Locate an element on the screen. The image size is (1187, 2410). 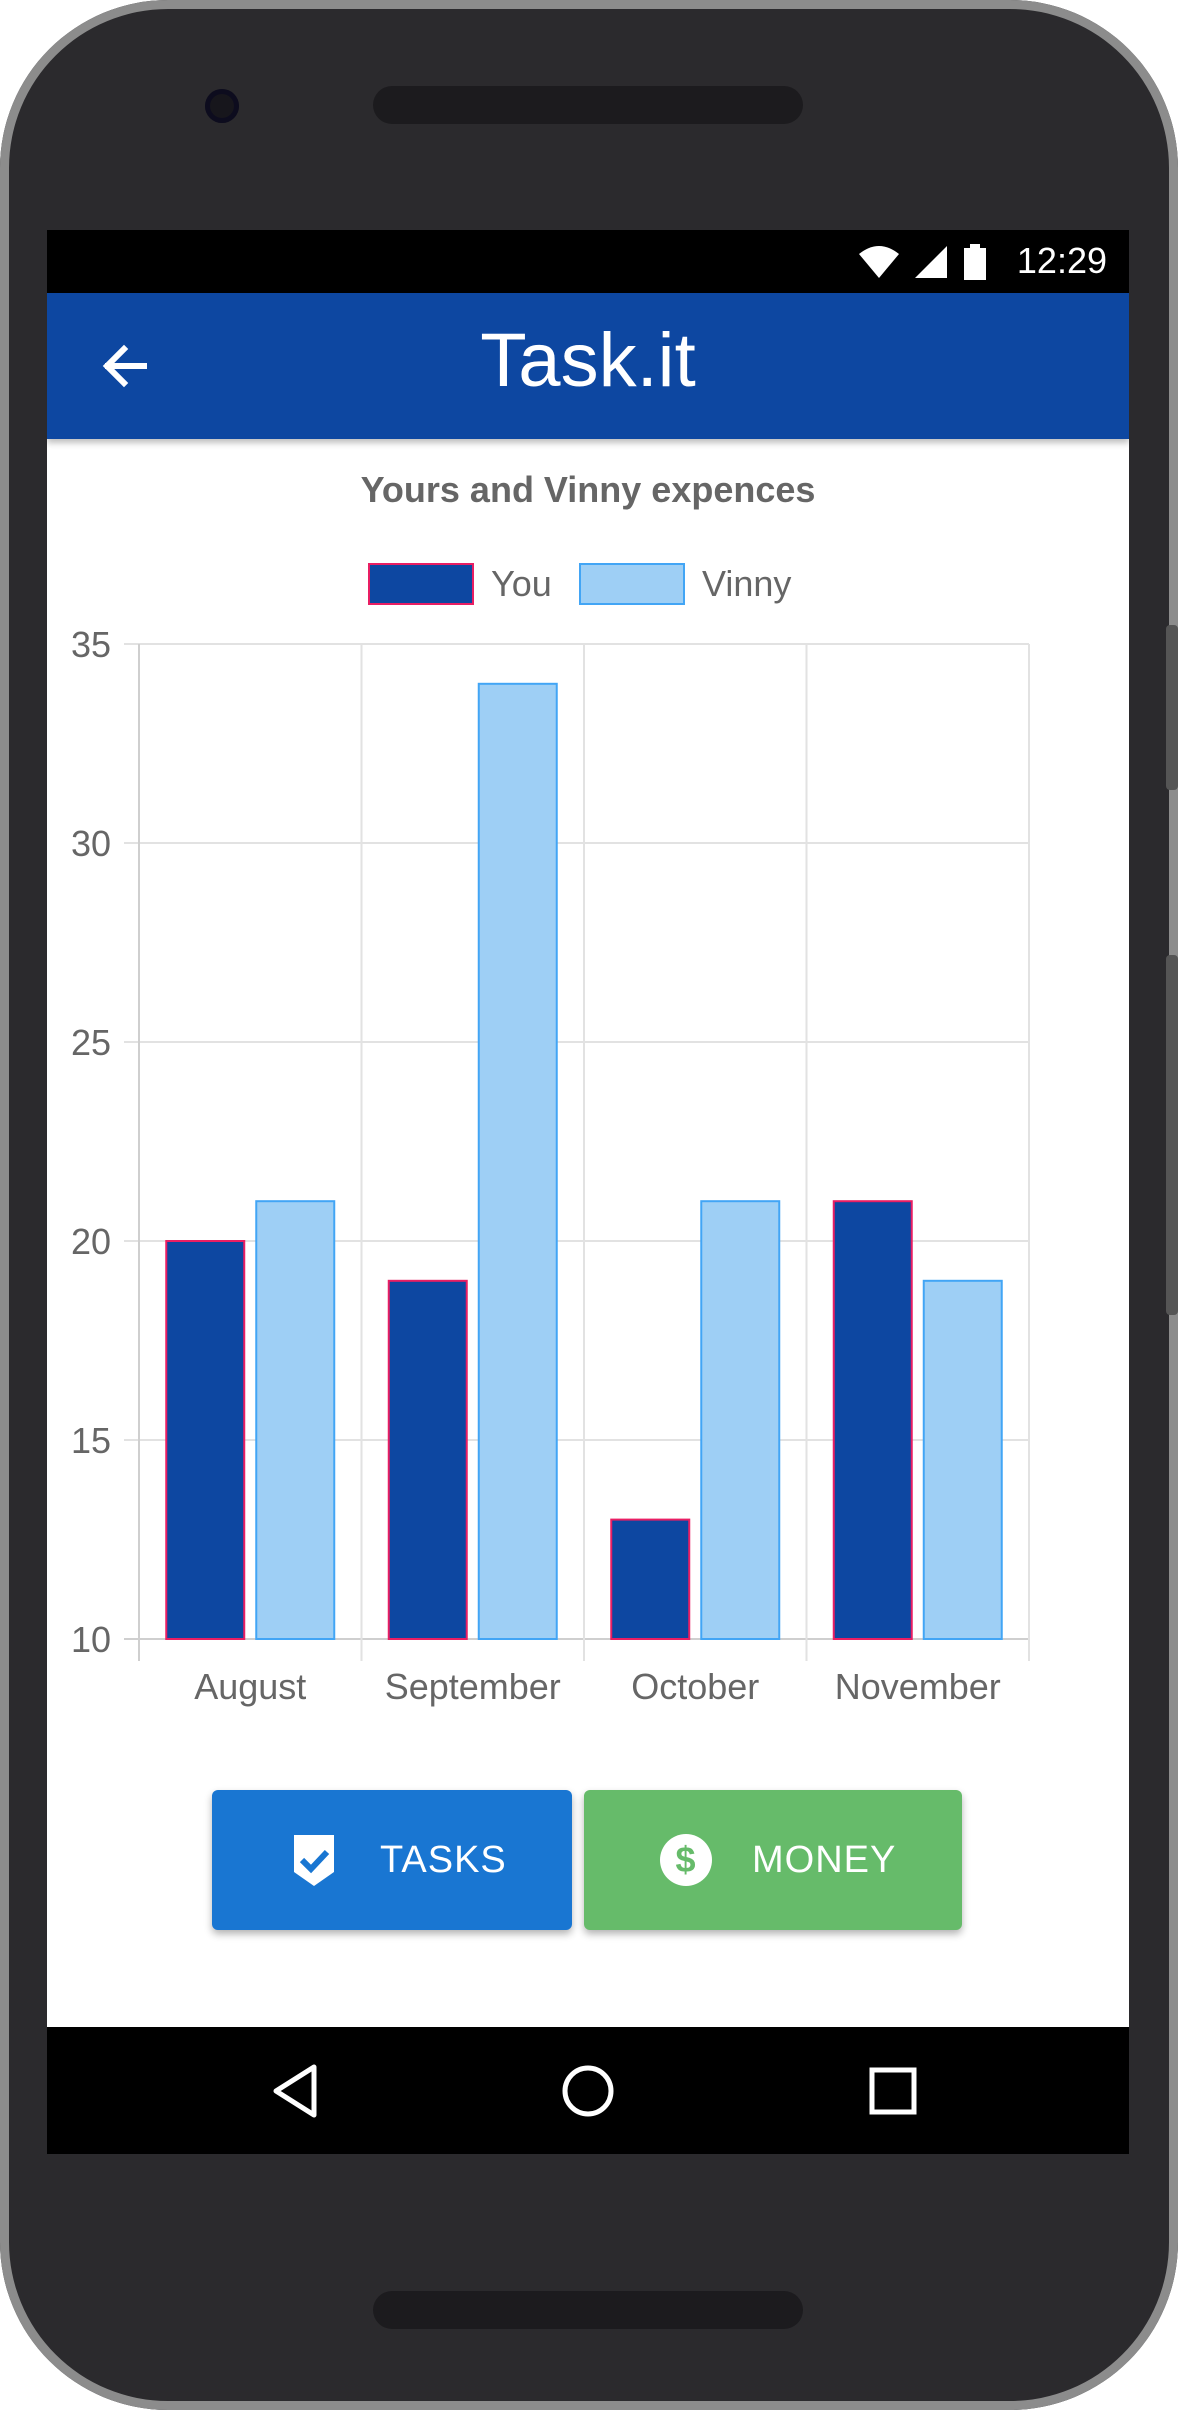
power-button is located at coordinates (1172, 1135).